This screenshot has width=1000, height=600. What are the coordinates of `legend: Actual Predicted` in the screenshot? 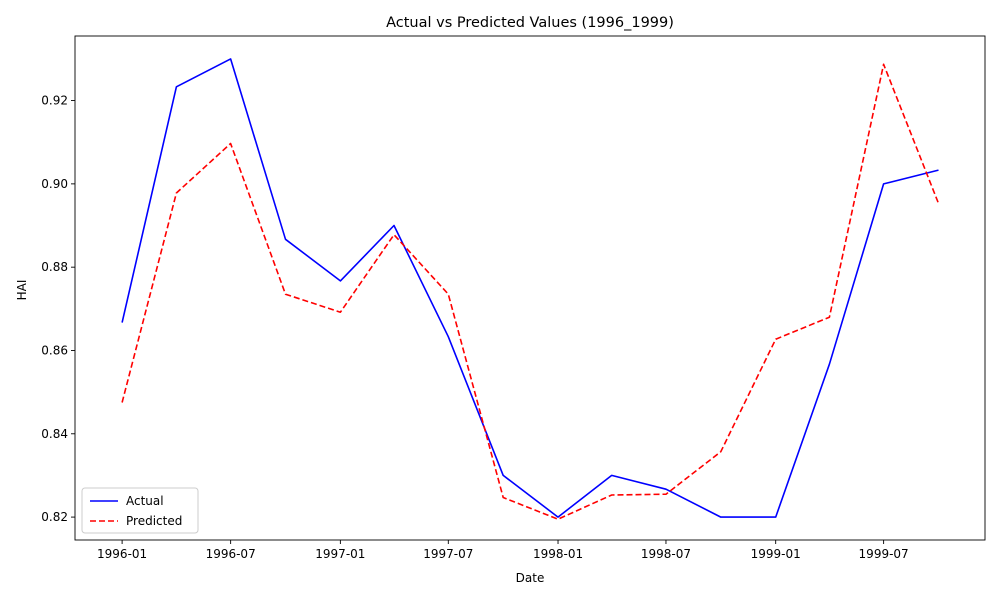 It's located at (140, 510).